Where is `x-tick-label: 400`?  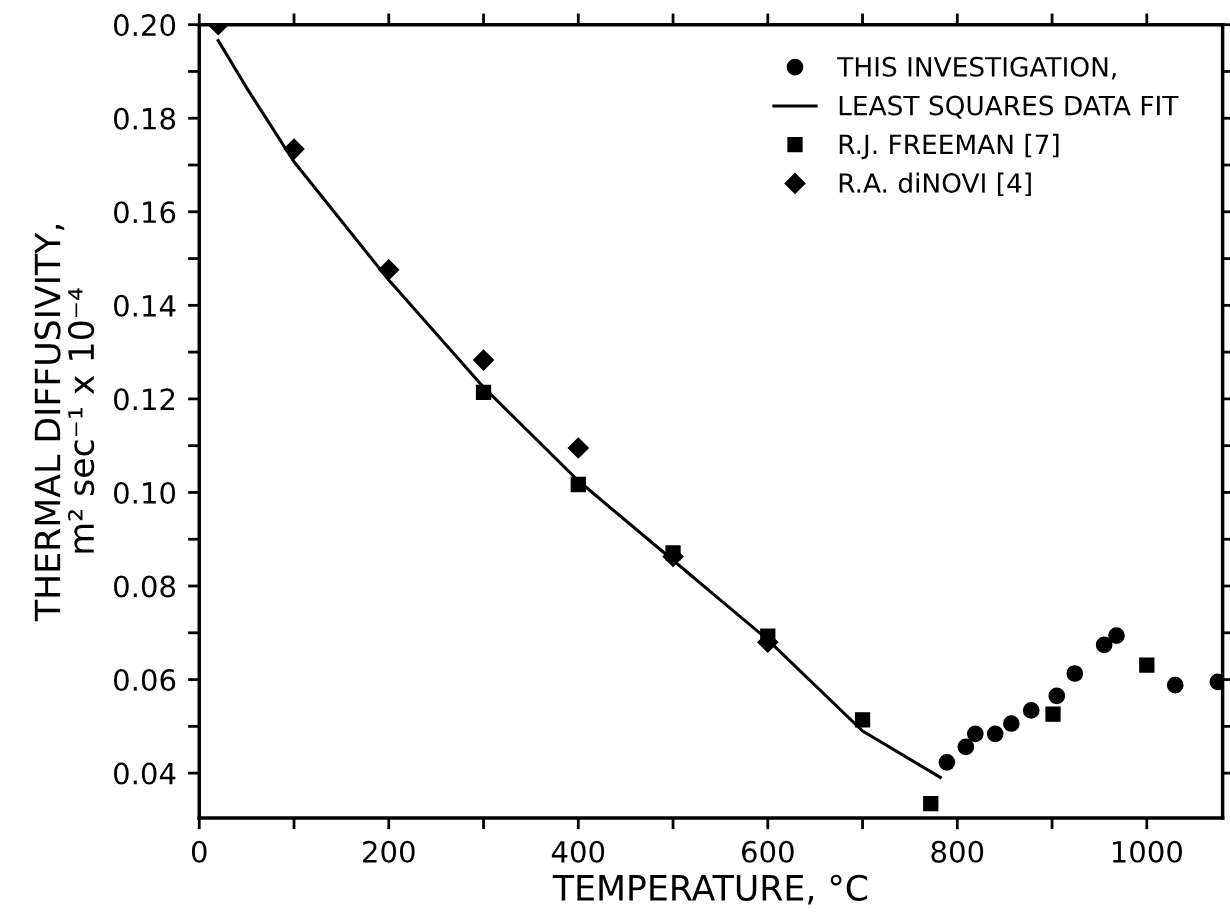 x-tick-label: 400 is located at coordinates (578, 851).